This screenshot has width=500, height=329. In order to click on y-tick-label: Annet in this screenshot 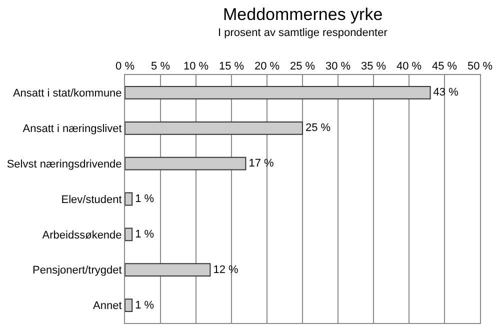, I will do `click(107, 306)`.